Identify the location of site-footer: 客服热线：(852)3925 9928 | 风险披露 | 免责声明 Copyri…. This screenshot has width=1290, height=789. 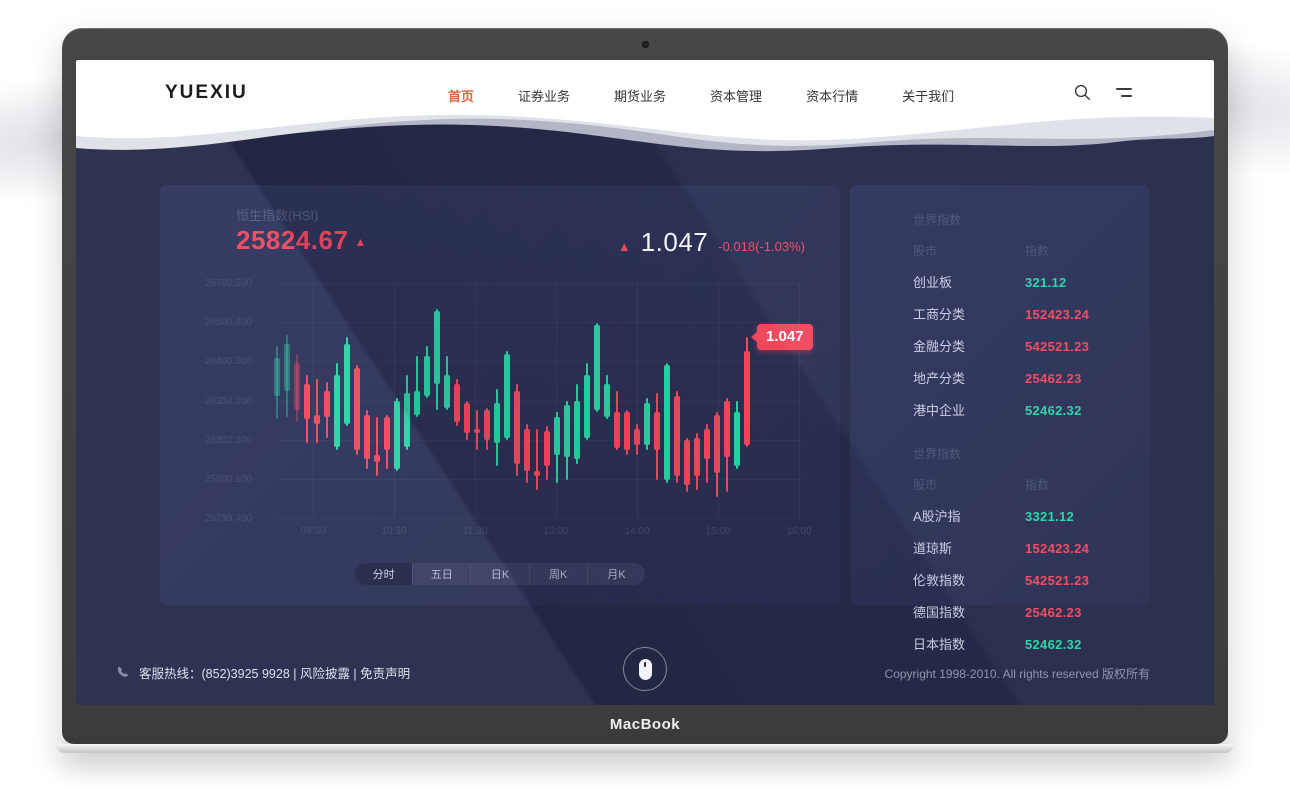
(645, 672).